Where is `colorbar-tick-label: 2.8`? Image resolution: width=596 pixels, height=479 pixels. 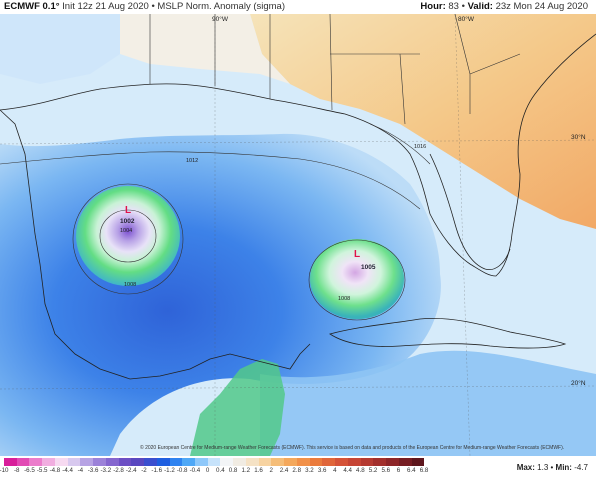 colorbar-tick-label: 2.8 is located at coordinates (297, 470).